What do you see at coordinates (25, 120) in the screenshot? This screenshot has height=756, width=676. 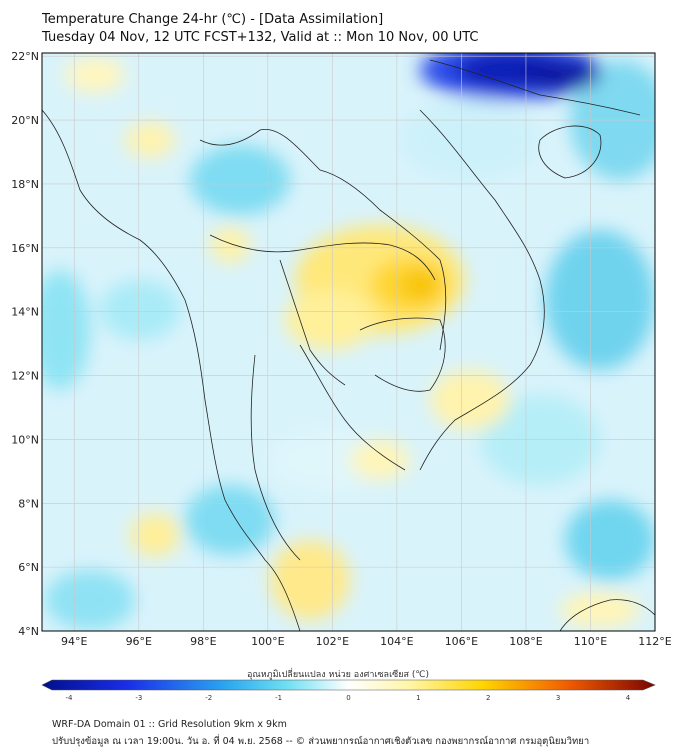 I see `lat-tick-label: 20°N` at bounding box center [25, 120].